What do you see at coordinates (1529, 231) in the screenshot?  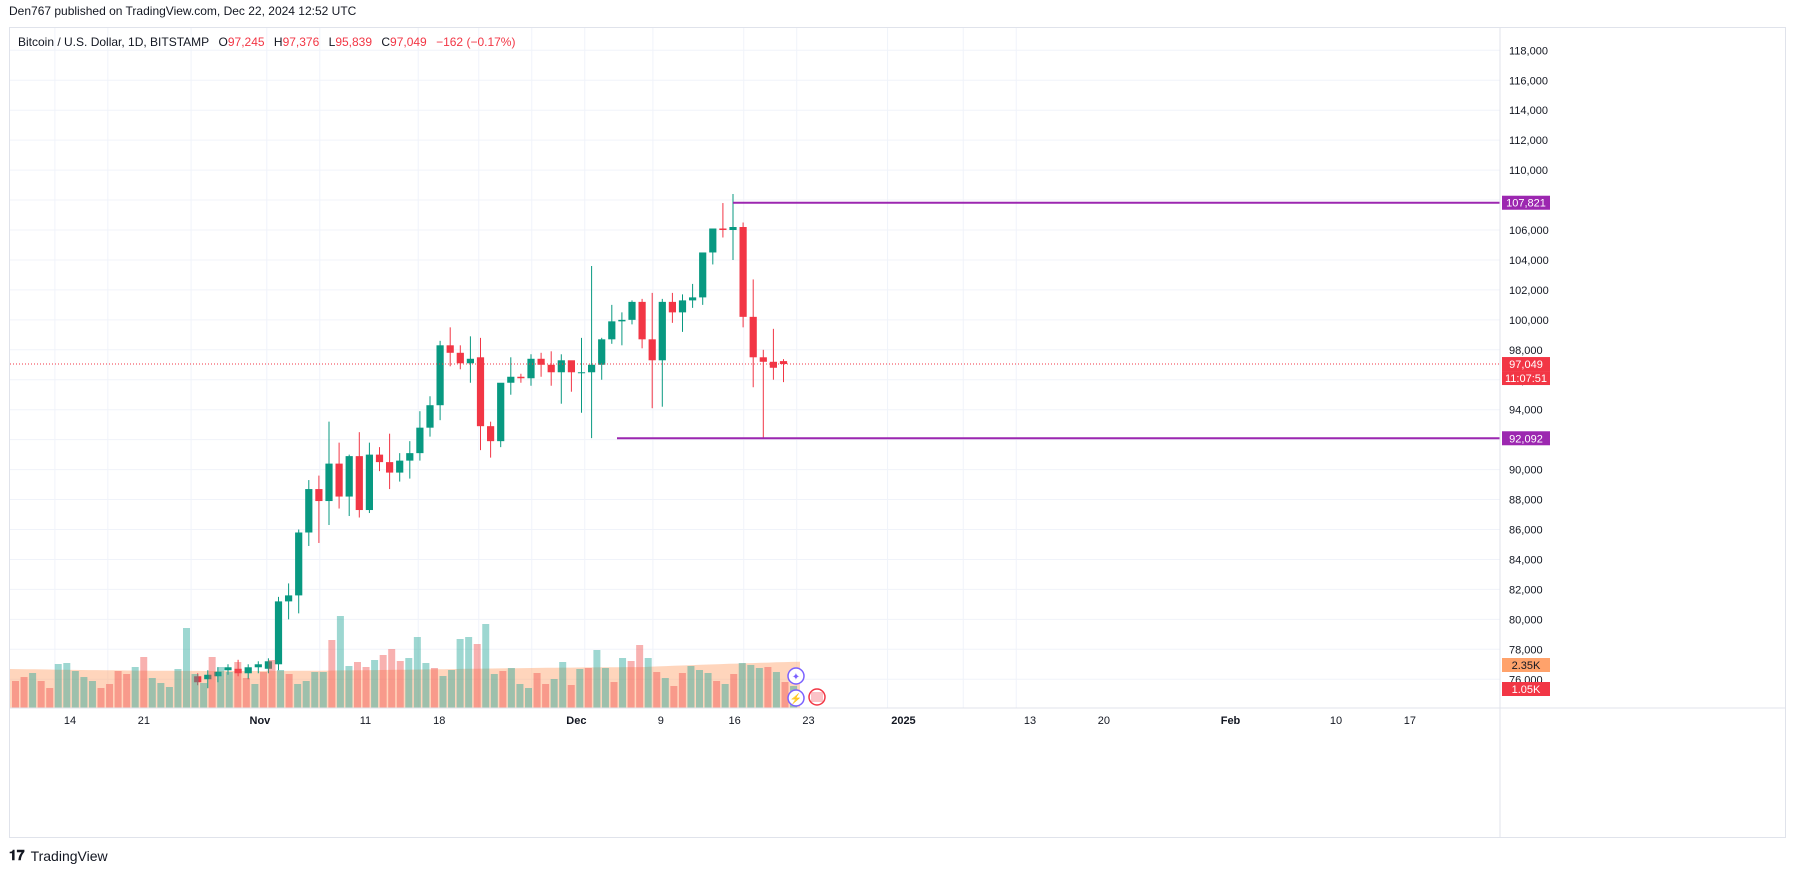 I see `y-tick-label: 106,000` at bounding box center [1529, 231].